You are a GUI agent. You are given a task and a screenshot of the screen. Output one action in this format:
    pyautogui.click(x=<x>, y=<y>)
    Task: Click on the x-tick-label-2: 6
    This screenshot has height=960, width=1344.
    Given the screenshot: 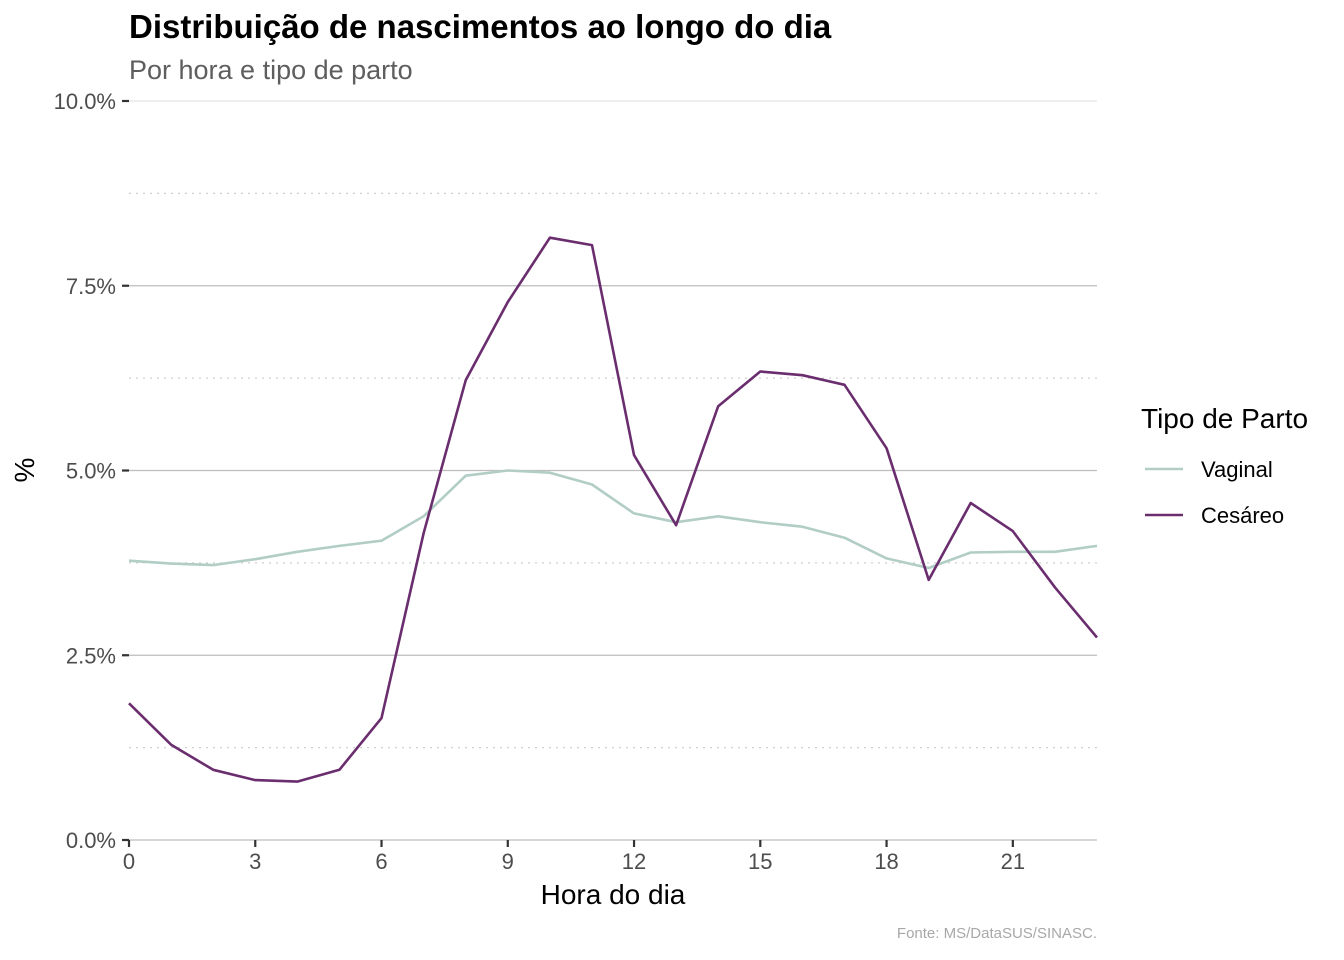 What is the action you would take?
    pyautogui.click(x=381, y=861)
    